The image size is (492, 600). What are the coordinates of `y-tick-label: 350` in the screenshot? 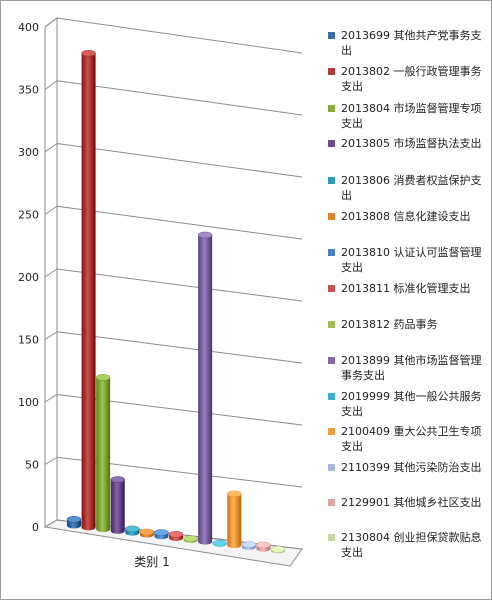 It's located at (28, 90).